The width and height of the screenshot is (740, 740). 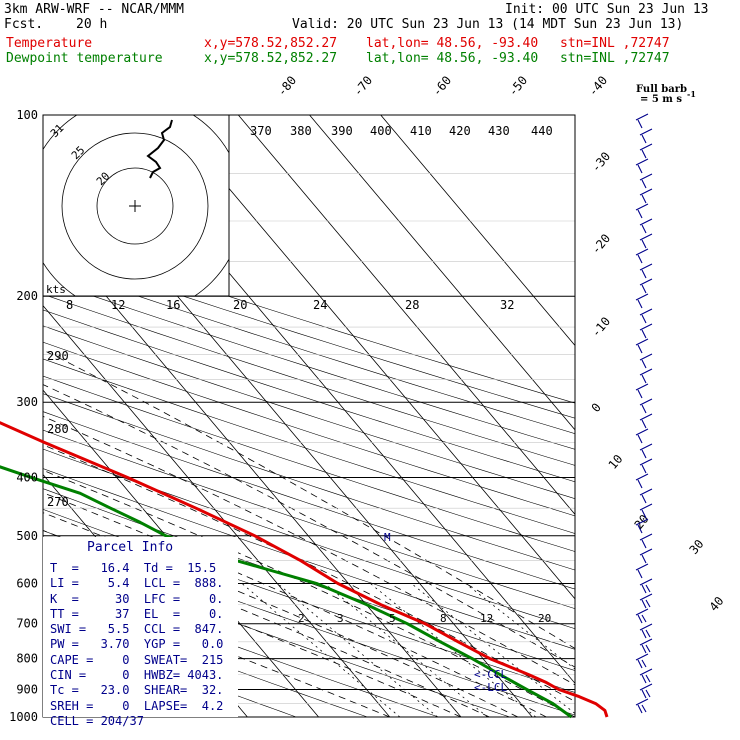 What do you see at coordinates (421, 131) in the screenshot?
I see `dry-adiabat-label: 410` at bounding box center [421, 131].